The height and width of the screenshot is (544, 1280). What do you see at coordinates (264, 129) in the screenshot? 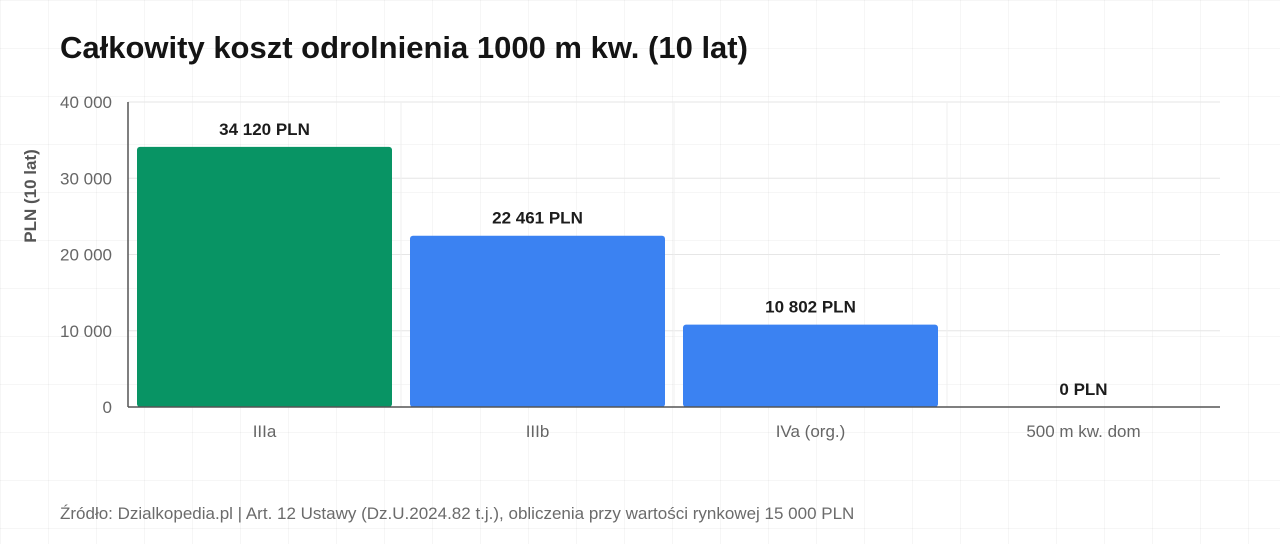
I see `data-label: 34 120 PLN` at bounding box center [264, 129].